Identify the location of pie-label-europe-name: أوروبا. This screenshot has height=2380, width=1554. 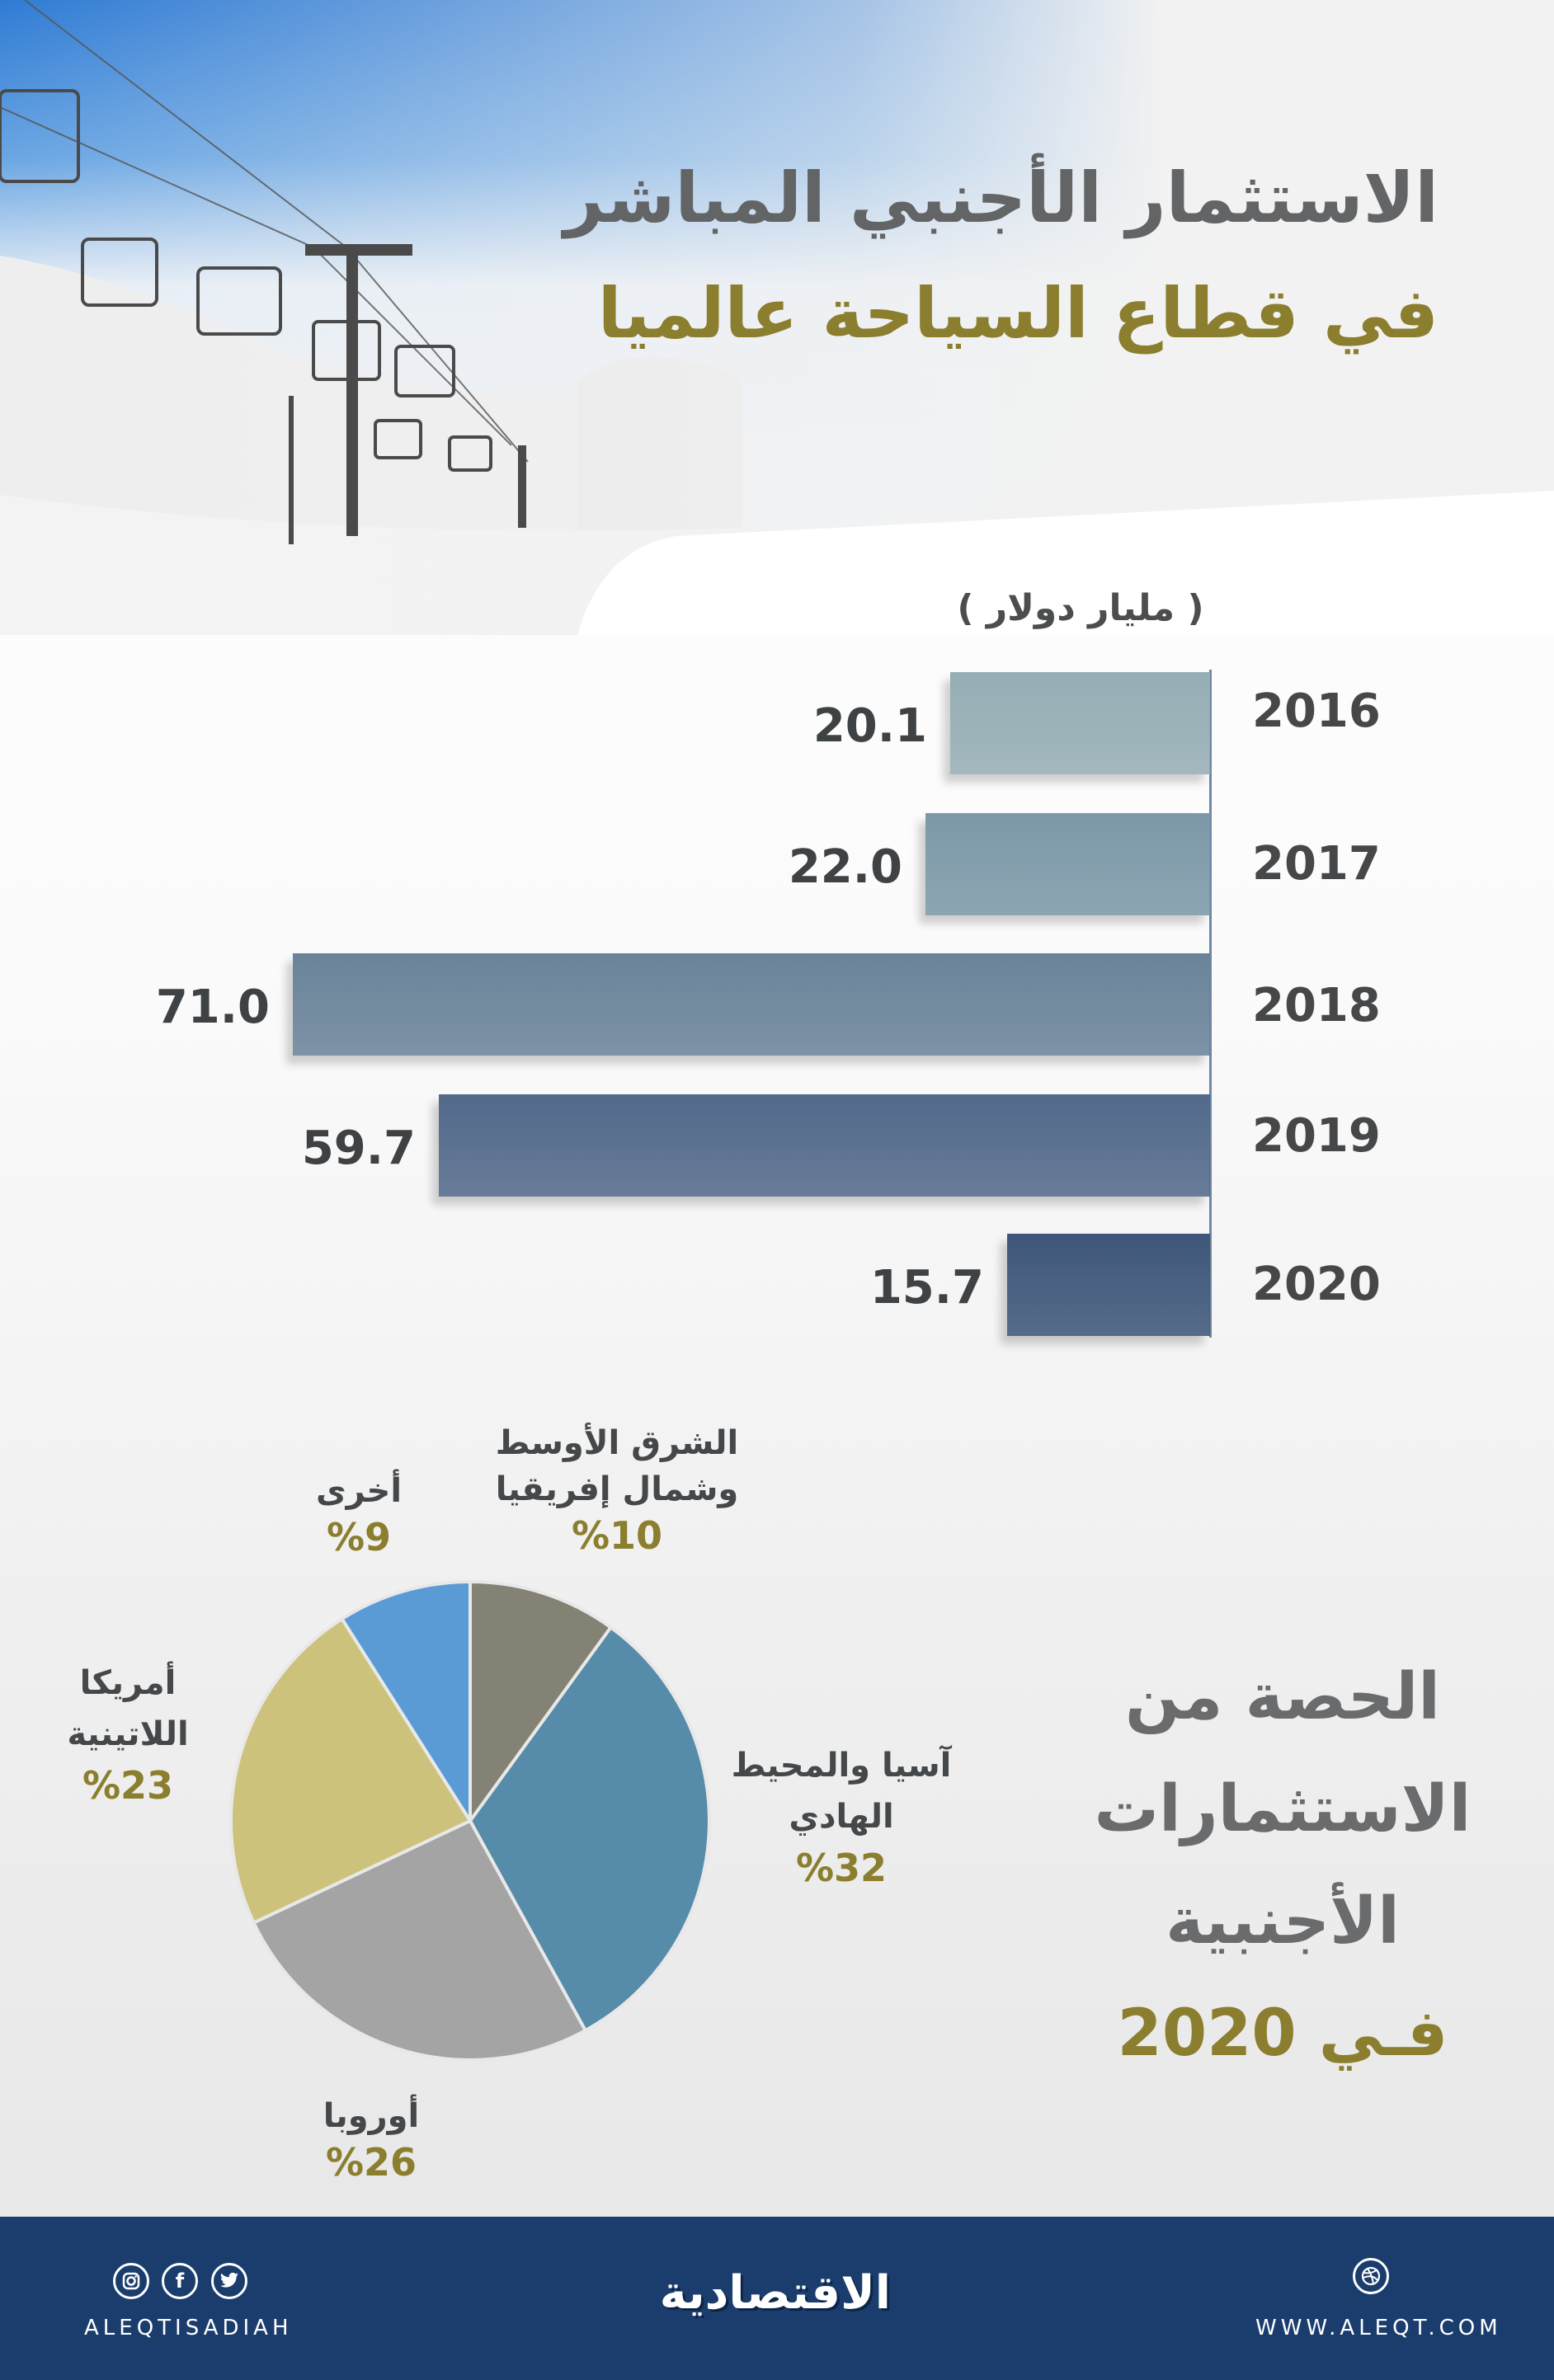
(371, 2116).